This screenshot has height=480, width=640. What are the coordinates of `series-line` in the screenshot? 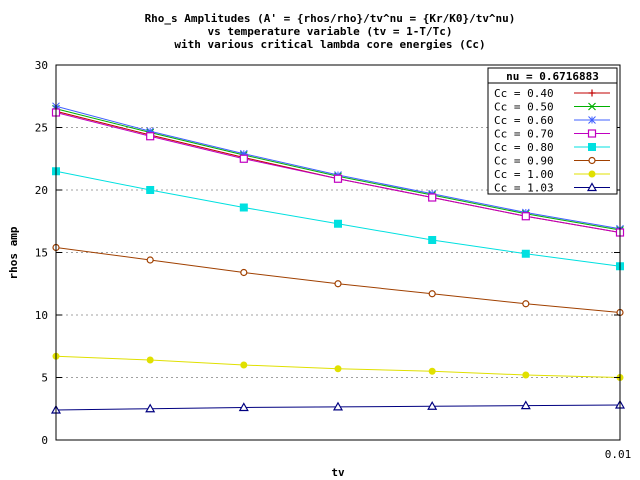 It's located at (338, 280).